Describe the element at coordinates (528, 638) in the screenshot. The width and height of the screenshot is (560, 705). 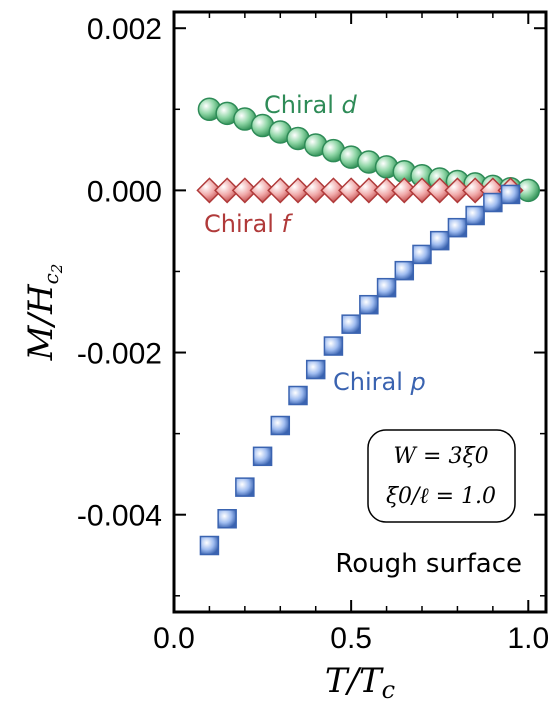
I see `x-tick-label: 1.0` at that location.